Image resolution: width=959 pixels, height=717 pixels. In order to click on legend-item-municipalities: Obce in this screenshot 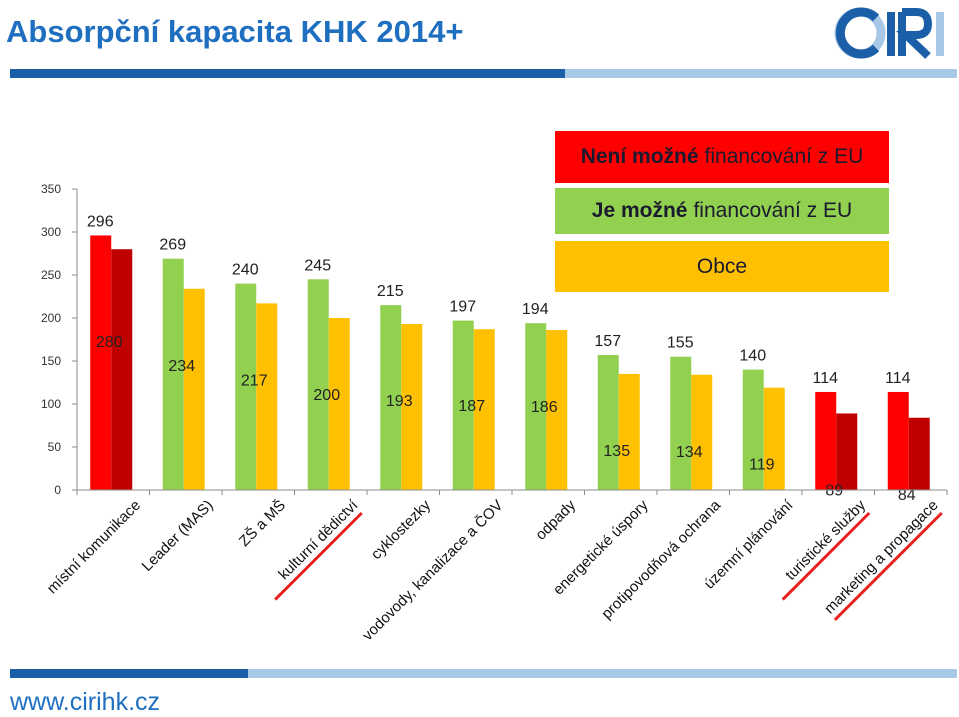, I will do `click(722, 266)`.